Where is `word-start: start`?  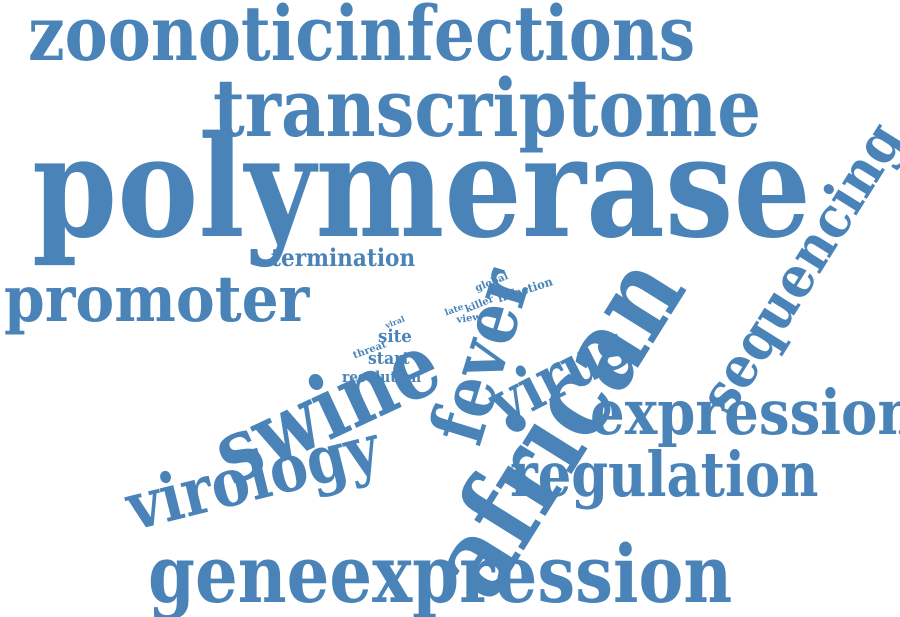
word-start: start is located at coordinates (389, 359).